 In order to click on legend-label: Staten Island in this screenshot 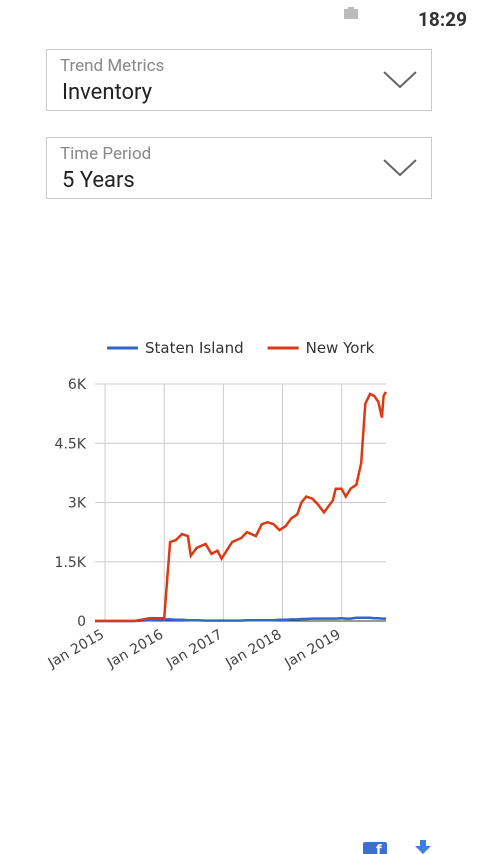, I will do `click(194, 348)`.